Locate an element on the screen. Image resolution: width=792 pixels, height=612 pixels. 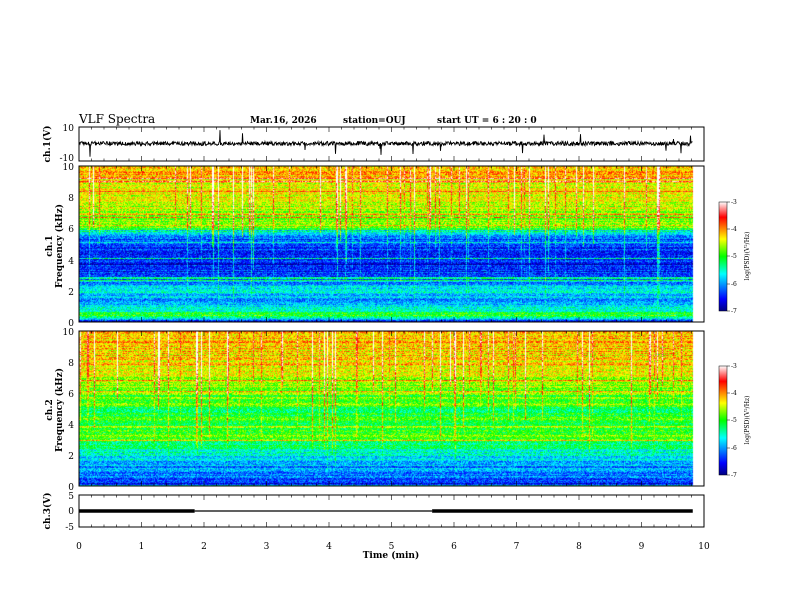
start-time-label: start UT = 6 : 20 : 0 is located at coordinates (487, 121).